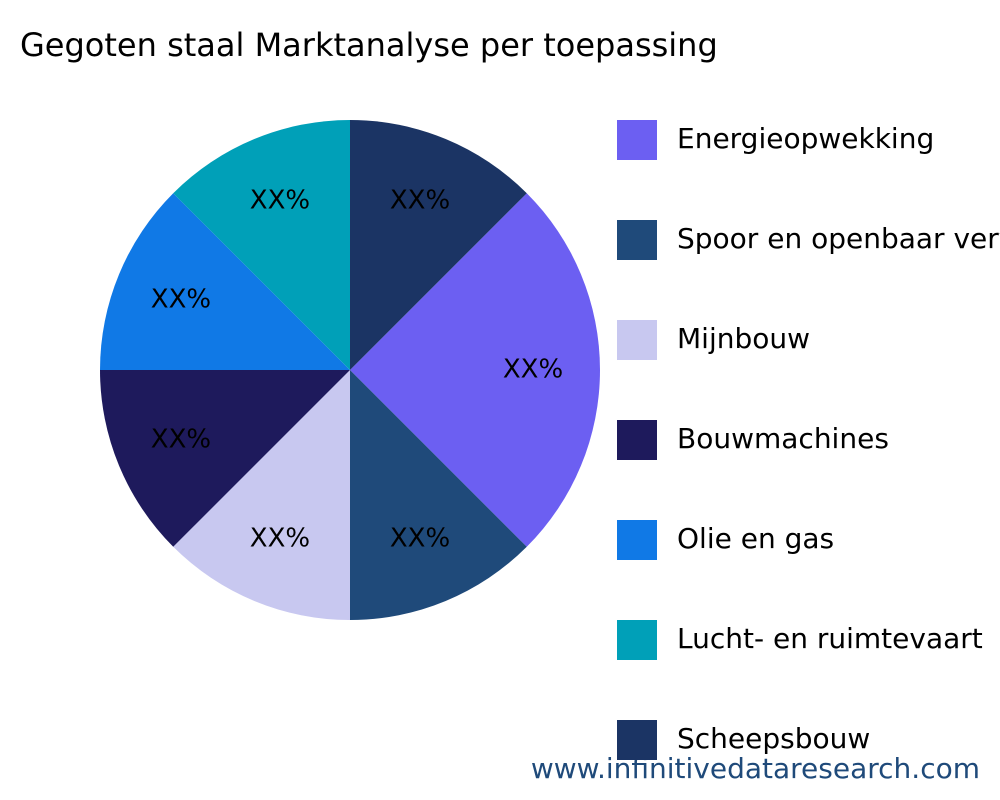  I want to click on legend-label: Olie en gas, so click(755, 538).